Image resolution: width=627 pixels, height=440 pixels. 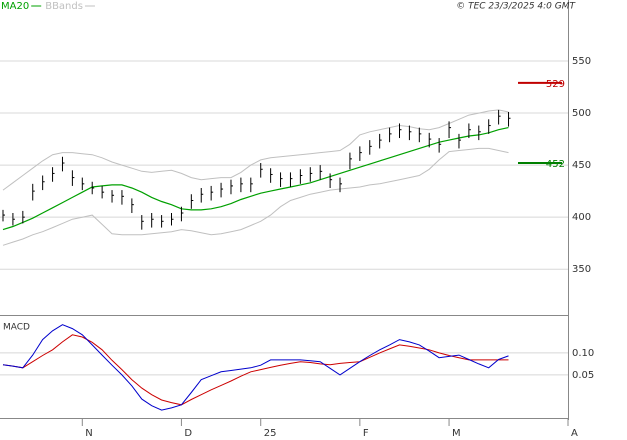 What do you see at coordinates (581, 165) in the screenshot?
I see `y-tick-label: 450` at bounding box center [581, 165].